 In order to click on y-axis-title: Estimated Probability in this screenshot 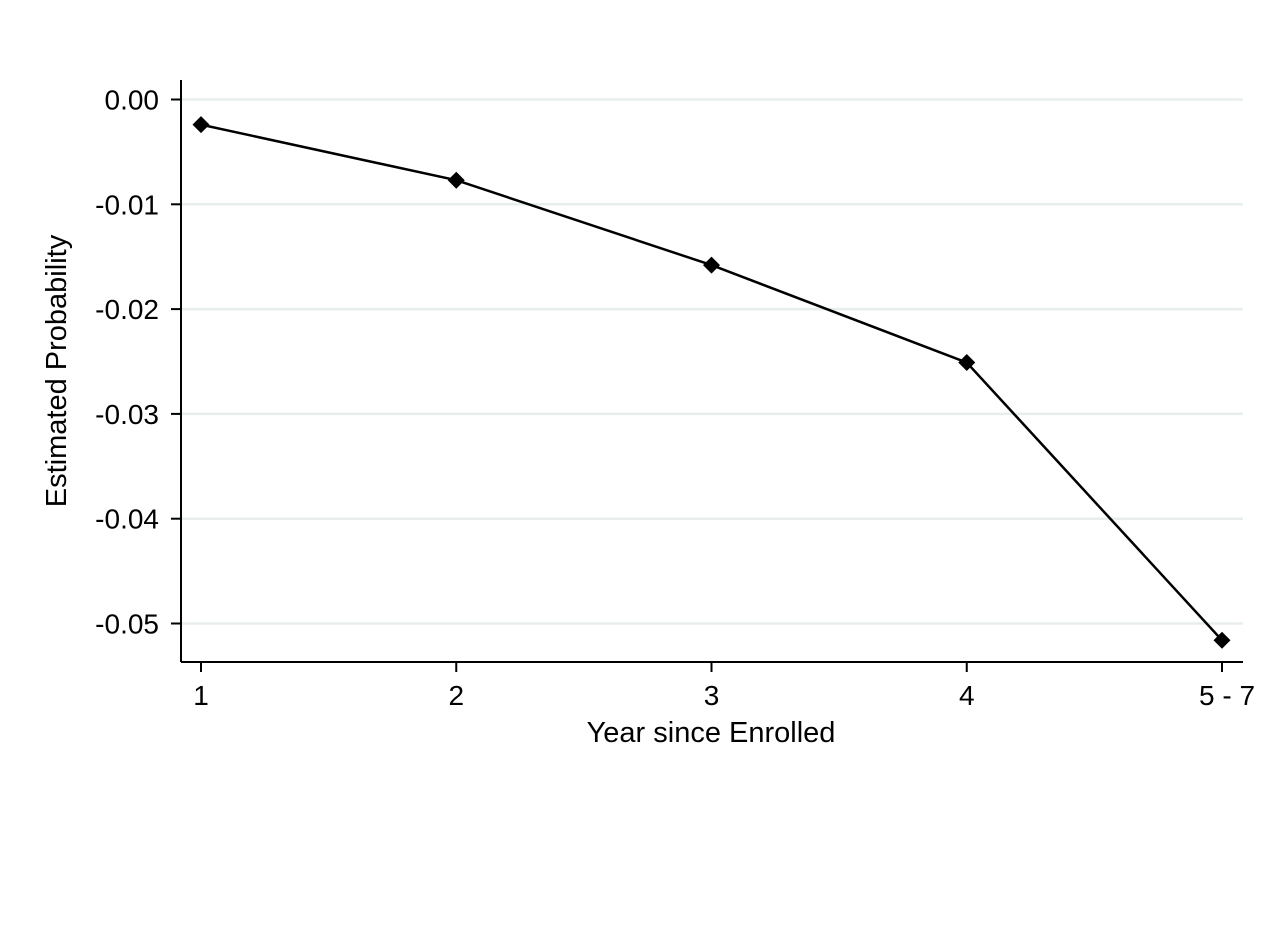, I will do `click(57, 370)`.